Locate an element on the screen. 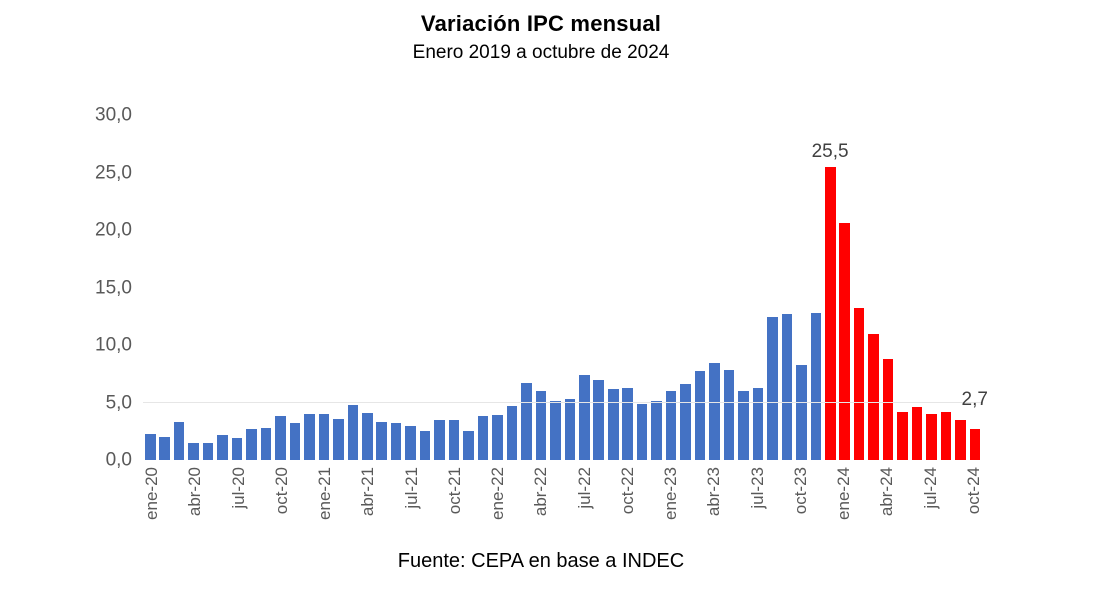 This screenshot has width=1112, height=594. x-tick-slot: ene-22 is located at coordinates (497, 505).